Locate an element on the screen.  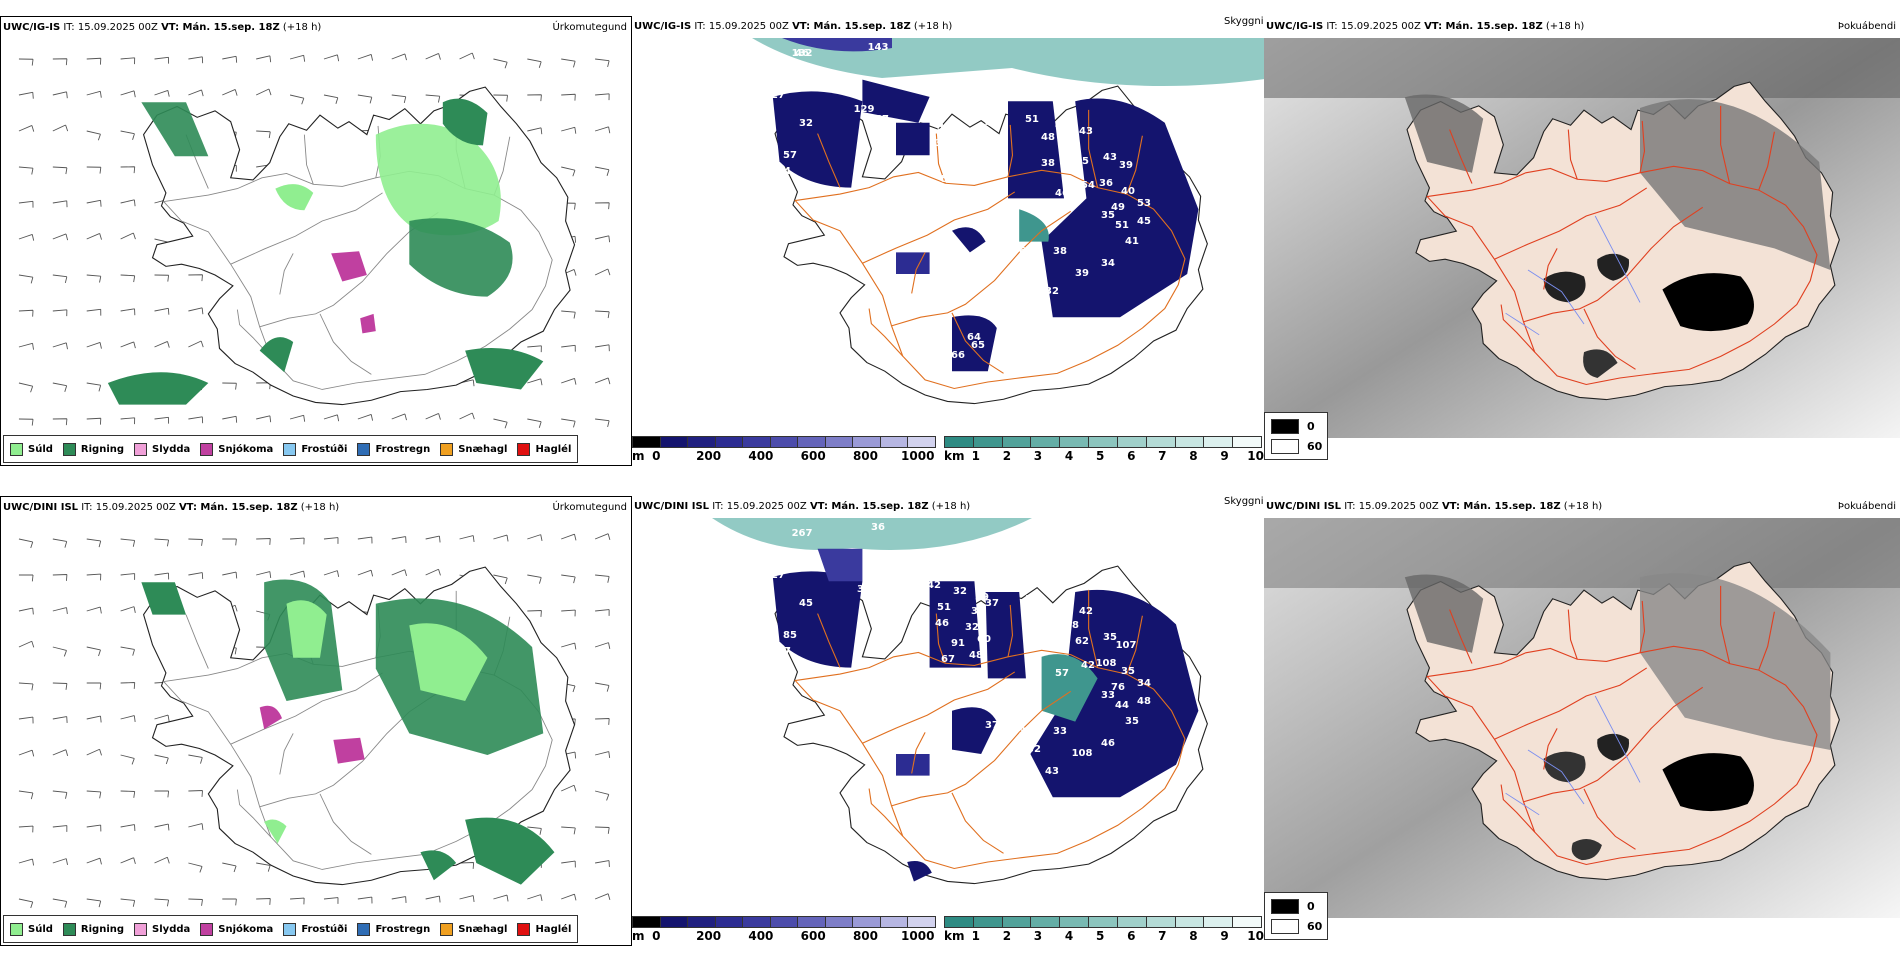
visibility-colorbar-cells is located at coordinates (1103, 442).